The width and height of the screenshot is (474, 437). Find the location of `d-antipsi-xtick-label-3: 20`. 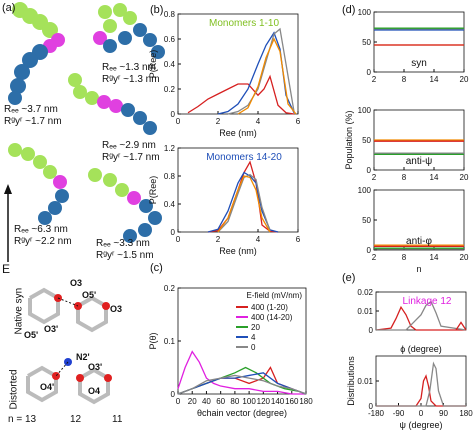

d-antipsi-xtick-label-3: 20 is located at coordinates (464, 177).